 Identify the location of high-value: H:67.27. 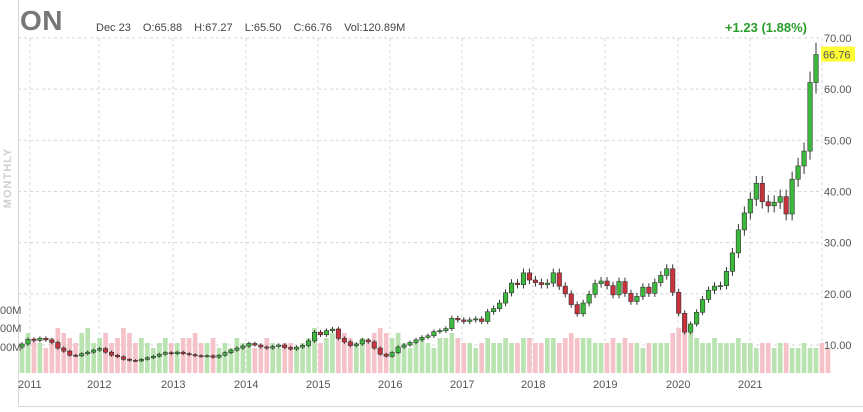
(213, 28).